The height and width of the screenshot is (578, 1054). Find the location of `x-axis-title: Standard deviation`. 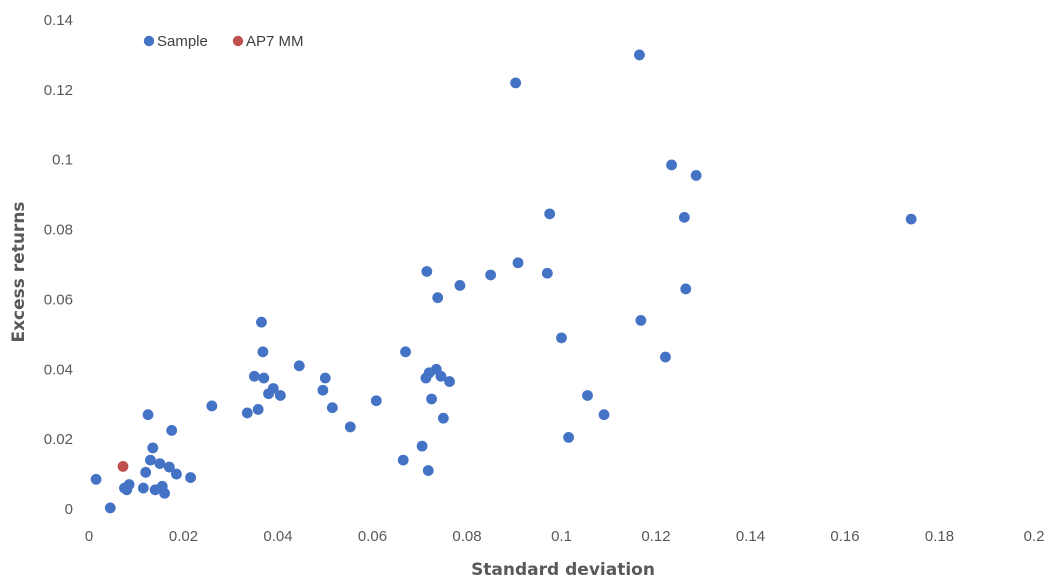

x-axis-title: Standard deviation is located at coordinates (563, 569).